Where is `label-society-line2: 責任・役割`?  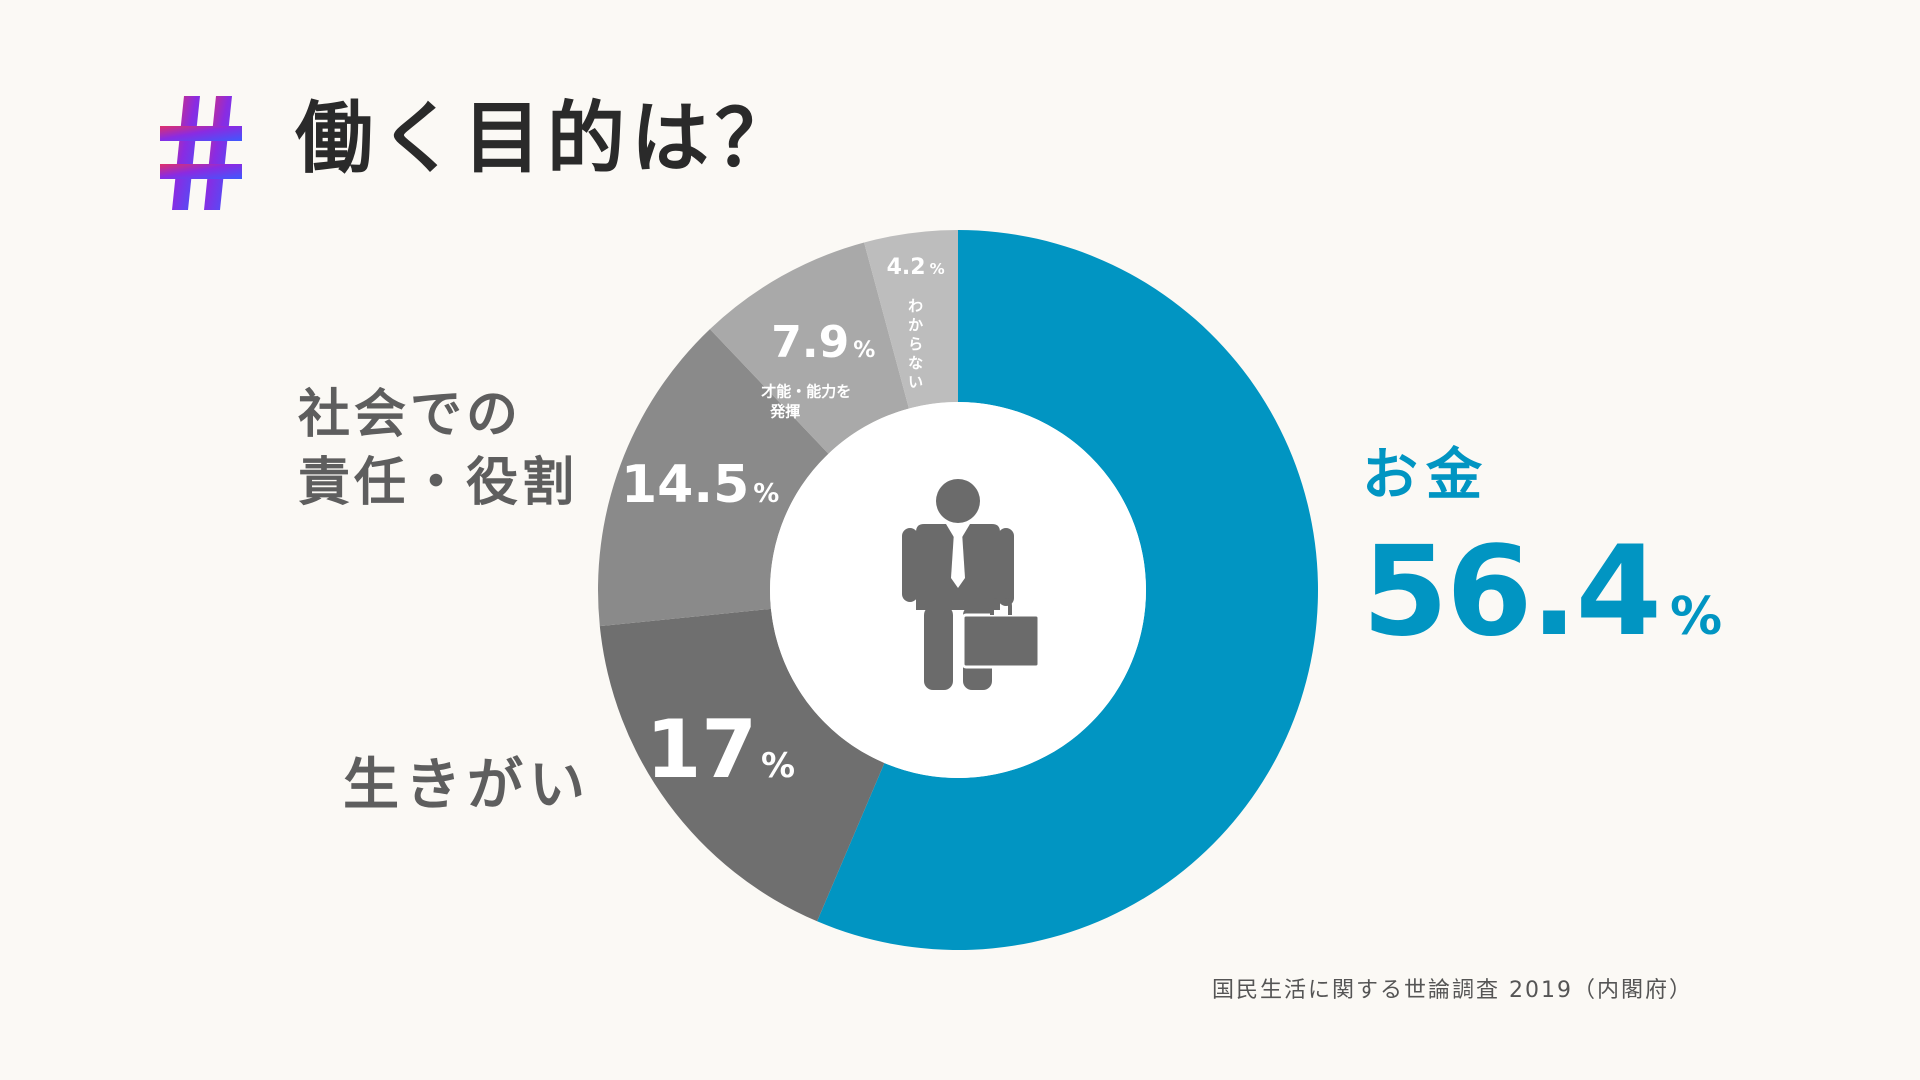
label-society-line2: 責任・役割 is located at coordinates (438, 482).